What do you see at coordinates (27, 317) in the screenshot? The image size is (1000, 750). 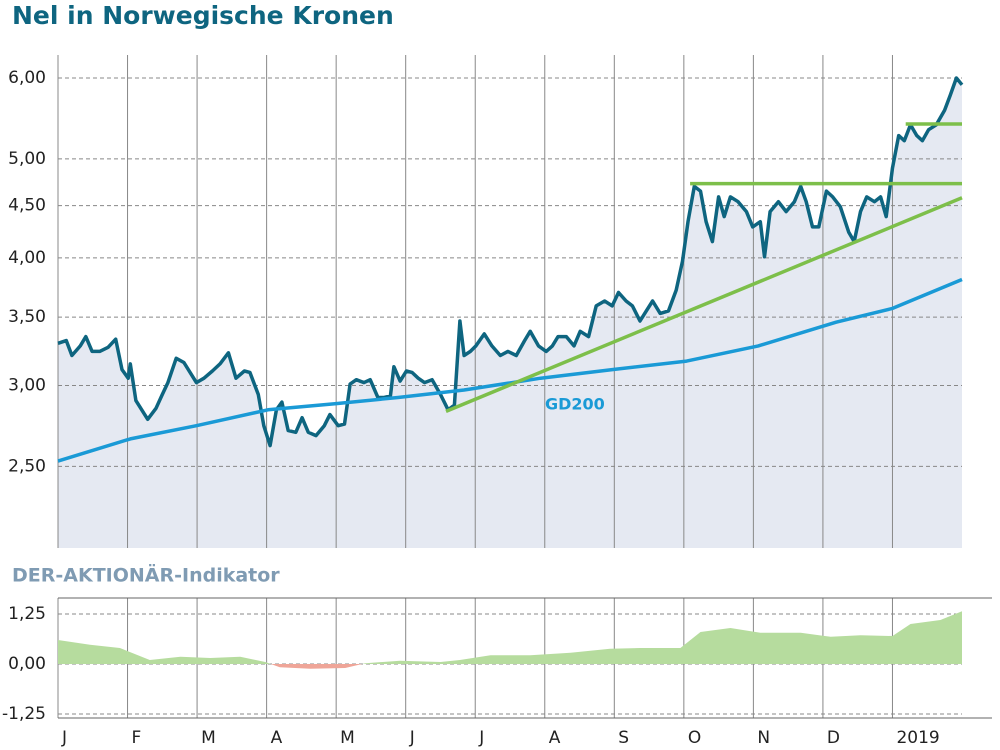 I see `y-tick-label: 3,50` at bounding box center [27, 317].